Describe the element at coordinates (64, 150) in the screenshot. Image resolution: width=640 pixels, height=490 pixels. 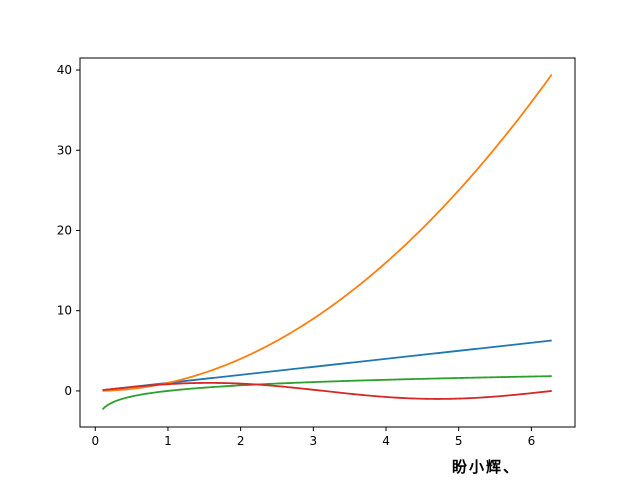
I see `y-tick-label: 30` at that location.